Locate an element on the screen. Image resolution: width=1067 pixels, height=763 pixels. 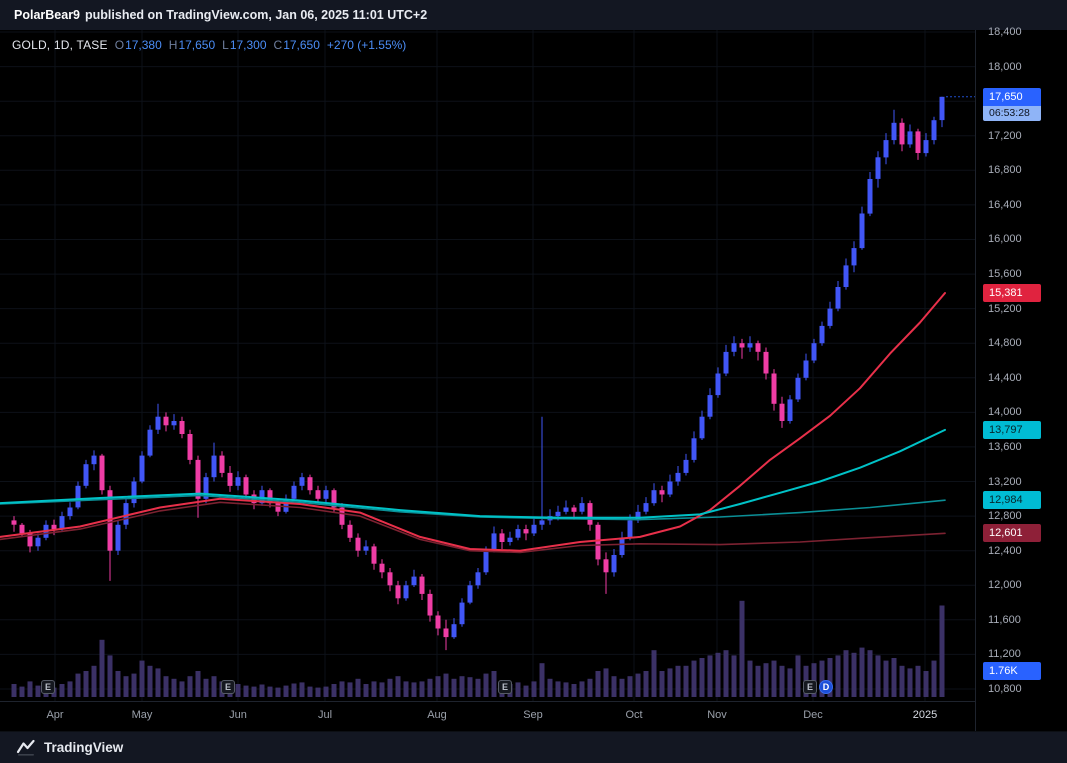
price-tick-label: 15,600 is located at coordinates (1005, 274).